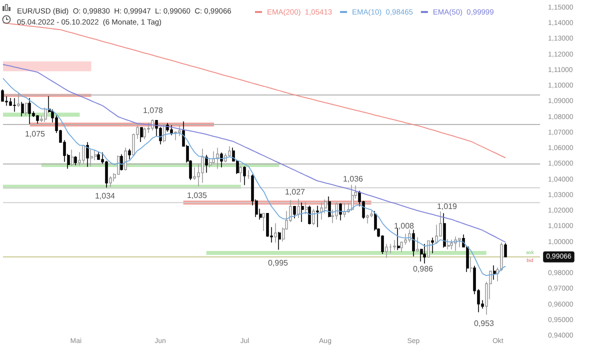 This screenshot has height=346, width=600. Describe the element at coordinates (278, 263) in the screenshot. I see `annotation: 0,995` at that location.